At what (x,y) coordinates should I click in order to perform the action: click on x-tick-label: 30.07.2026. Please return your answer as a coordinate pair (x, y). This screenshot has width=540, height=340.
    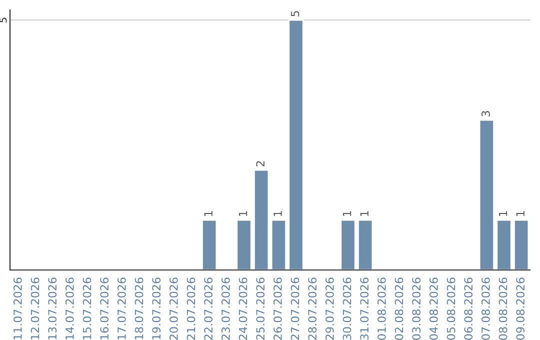
    Looking at the image, I should click on (347, 309).